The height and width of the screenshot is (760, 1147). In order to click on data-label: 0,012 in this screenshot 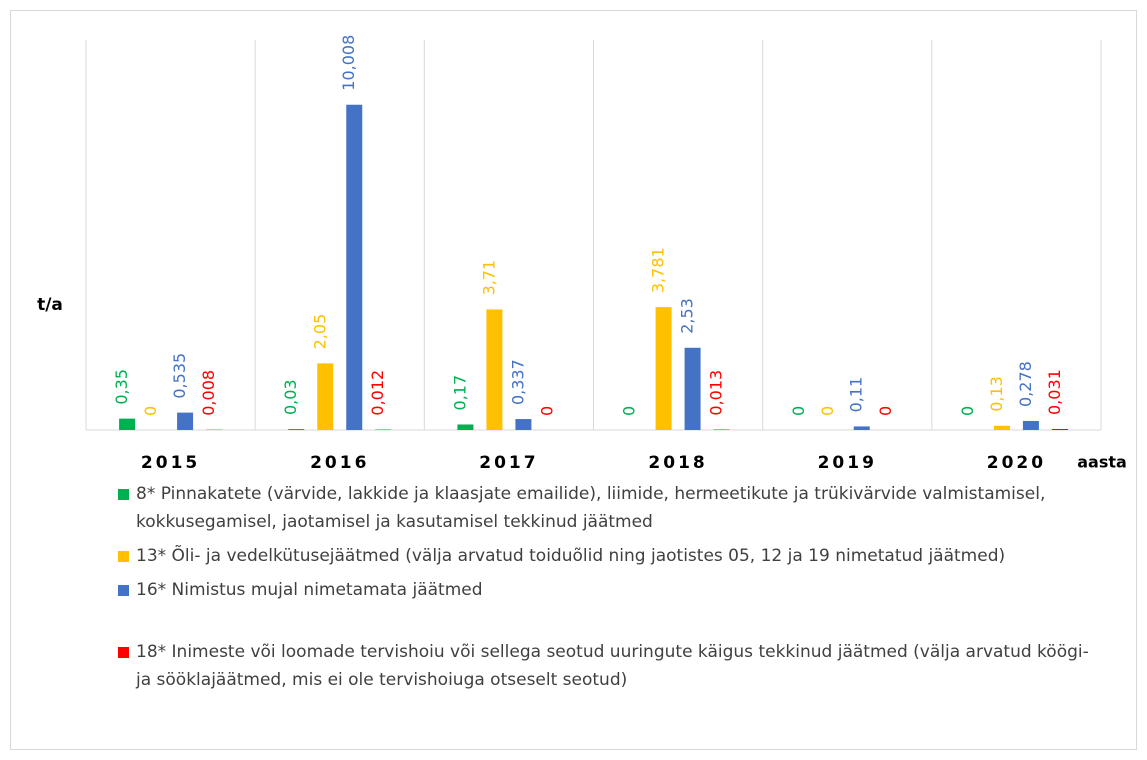, I will do `click(377, 393)`.